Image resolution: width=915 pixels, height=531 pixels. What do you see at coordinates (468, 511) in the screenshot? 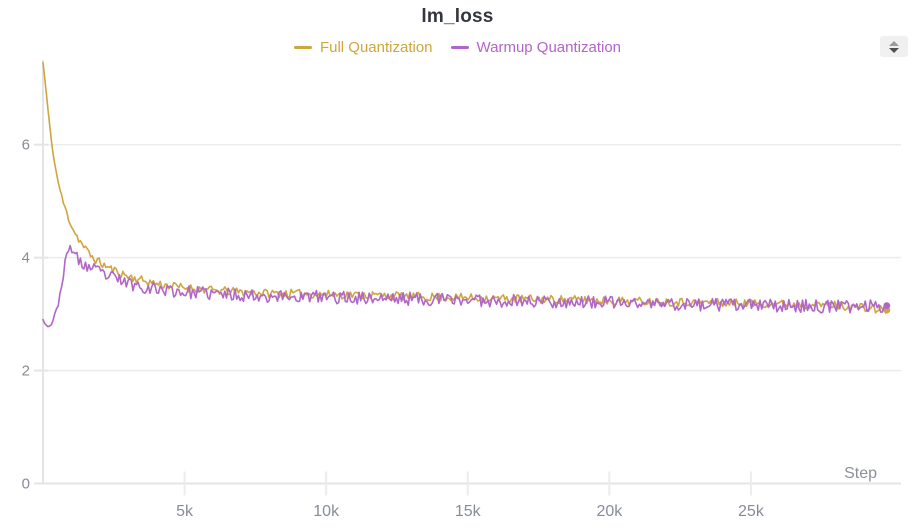
I see `x-tick-label: 15k` at bounding box center [468, 511].